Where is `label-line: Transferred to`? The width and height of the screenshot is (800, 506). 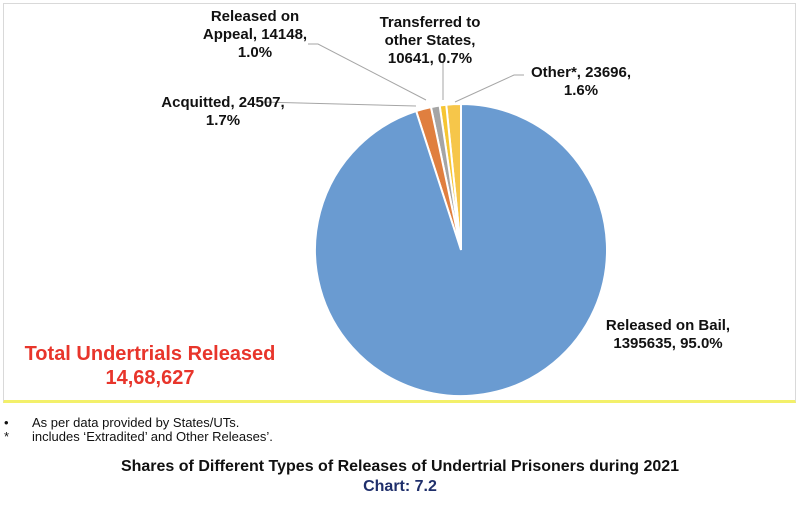
label-line: Transferred to is located at coordinates (430, 22).